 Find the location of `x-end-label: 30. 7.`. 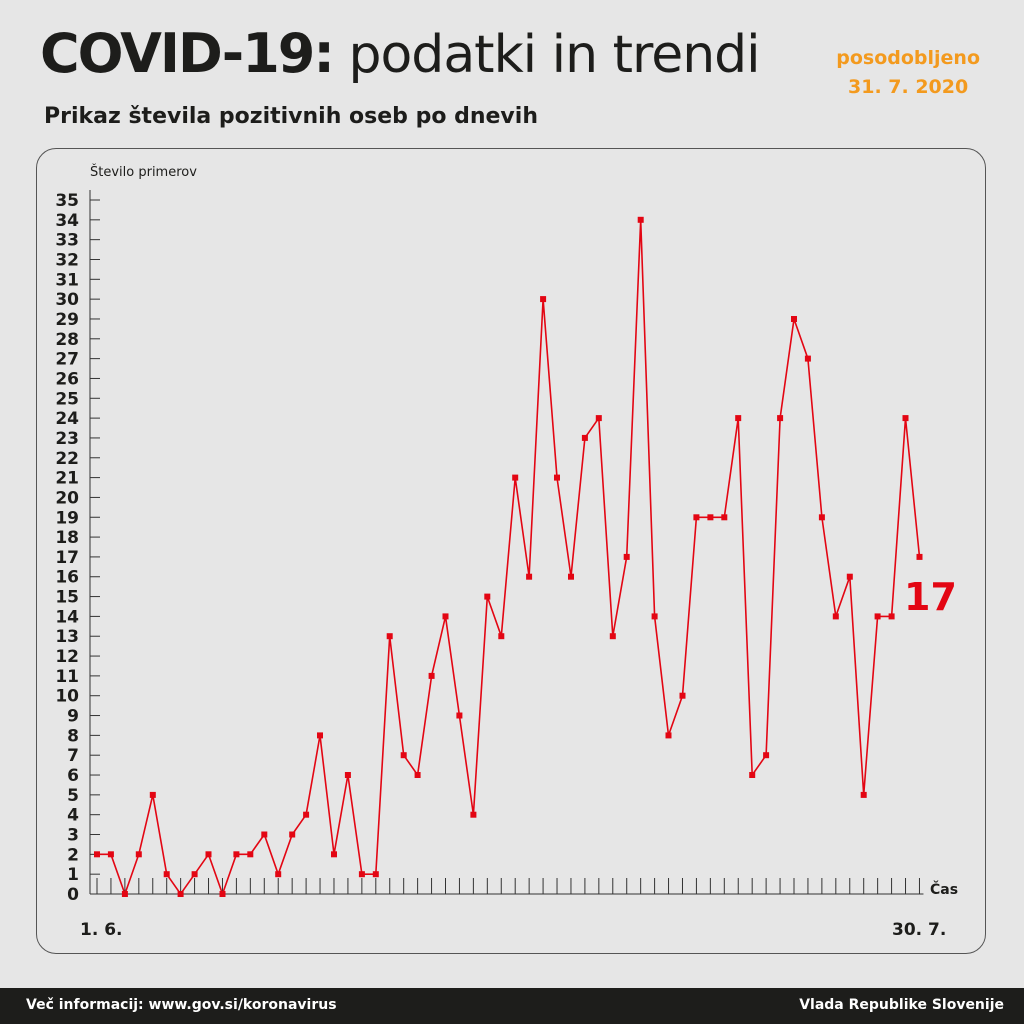

x-end-label: 30. 7. is located at coordinates (919, 930).